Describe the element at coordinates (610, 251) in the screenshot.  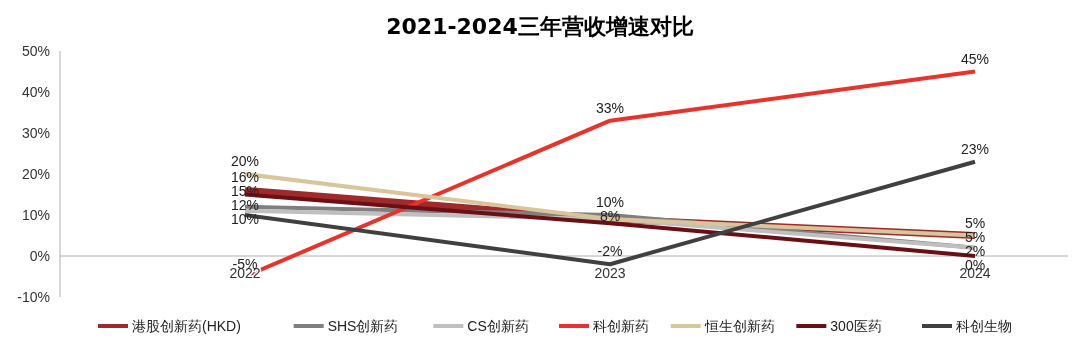
I see `data-label: -2%` at that location.